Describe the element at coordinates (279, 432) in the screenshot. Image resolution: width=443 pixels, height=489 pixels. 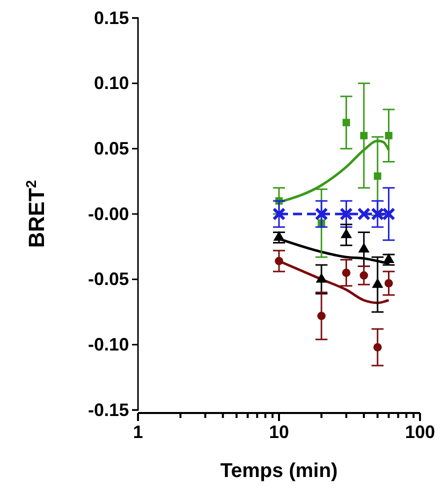
I see `x-tick-label: 10` at that location.